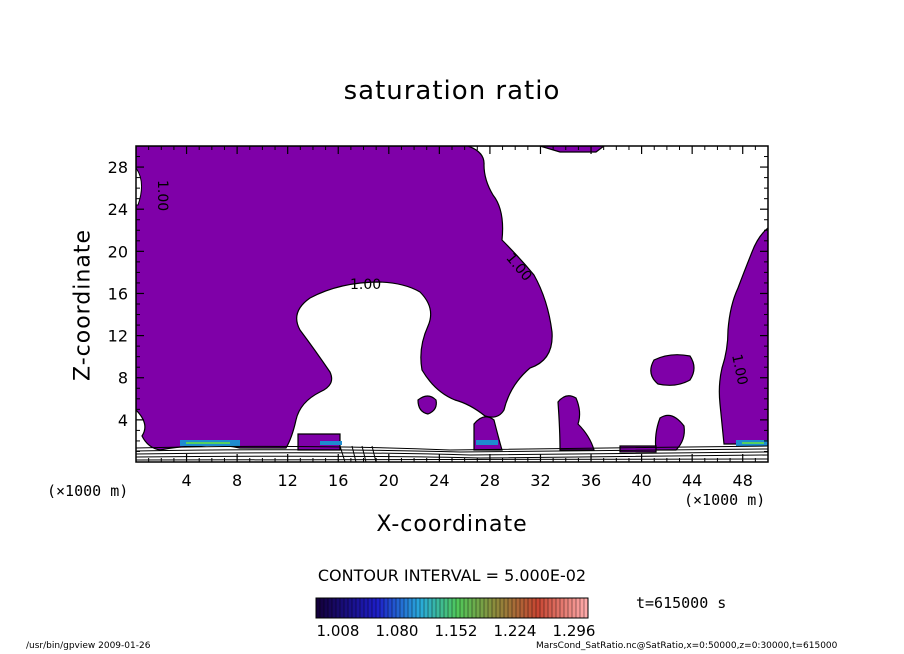 The width and height of the screenshot is (904, 654). What do you see at coordinates (118, 251) in the screenshot?
I see `y-tick-label: 20` at bounding box center [118, 251].